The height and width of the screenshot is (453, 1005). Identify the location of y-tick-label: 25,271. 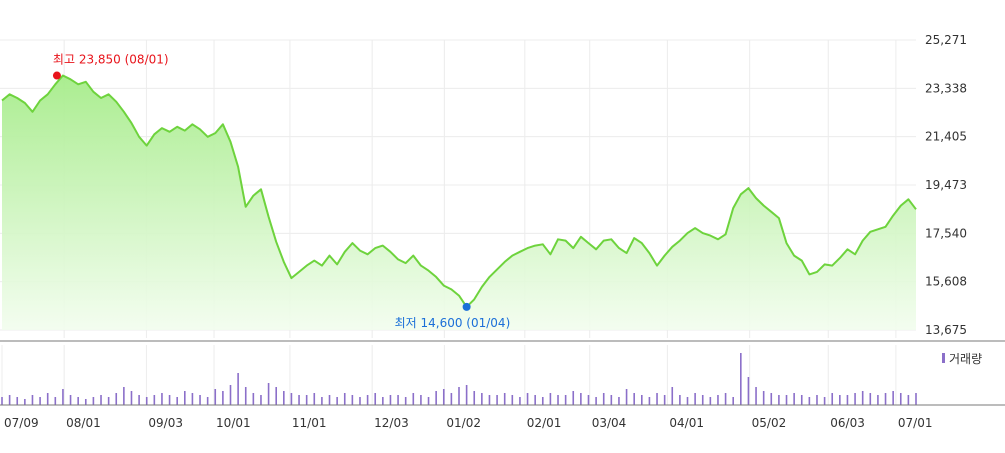
(946, 40).